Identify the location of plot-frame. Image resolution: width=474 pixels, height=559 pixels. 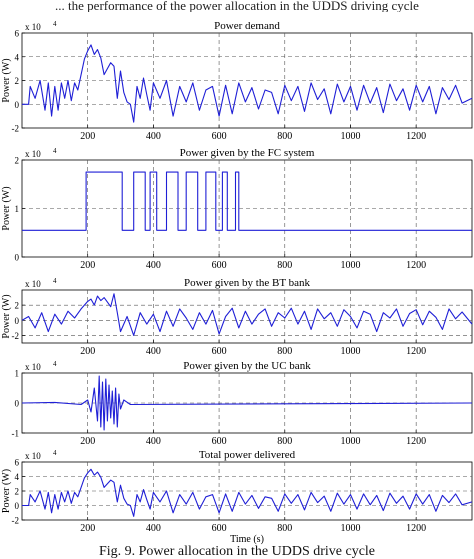
(247, 316).